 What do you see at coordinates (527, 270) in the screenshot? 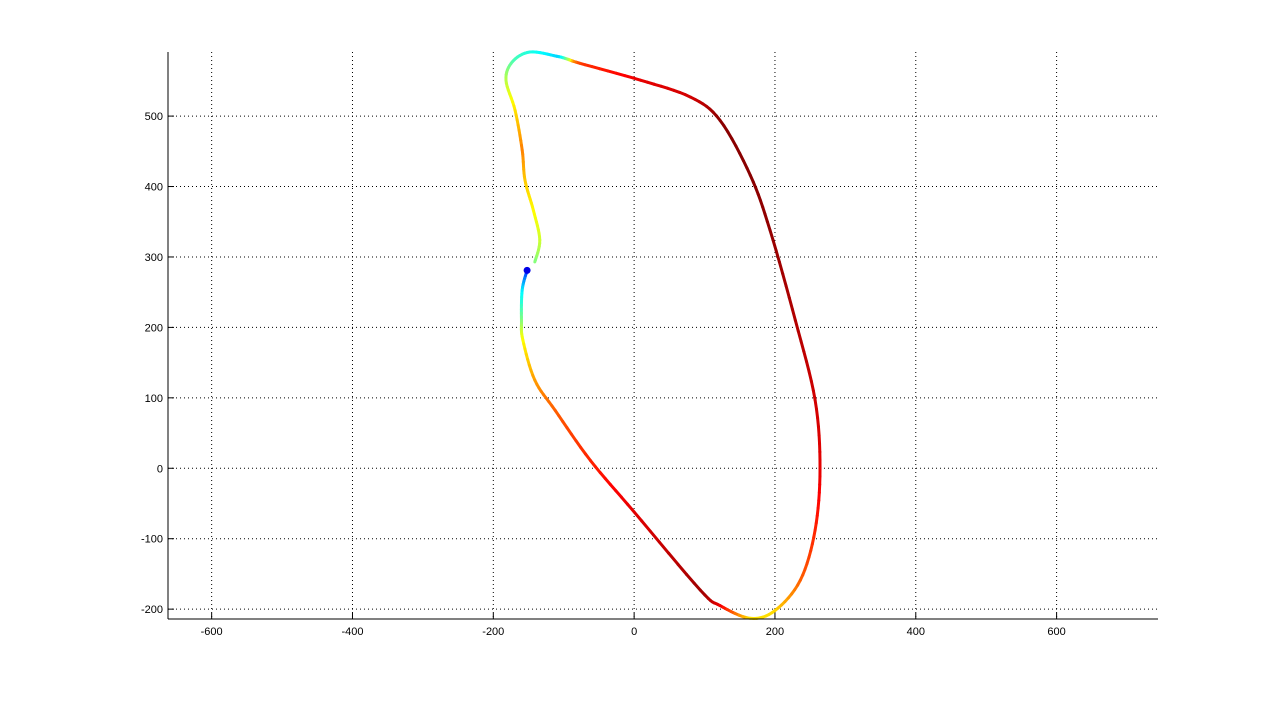
I see `trajectory-start-marker` at bounding box center [527, 270].